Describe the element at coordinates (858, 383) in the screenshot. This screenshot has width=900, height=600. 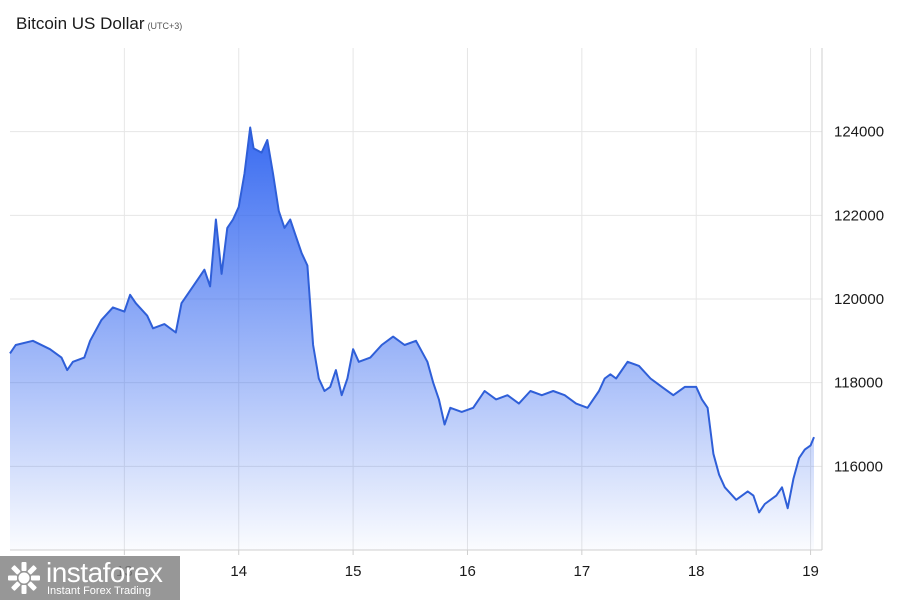
I see `y-tick-label: 118000` at that location.